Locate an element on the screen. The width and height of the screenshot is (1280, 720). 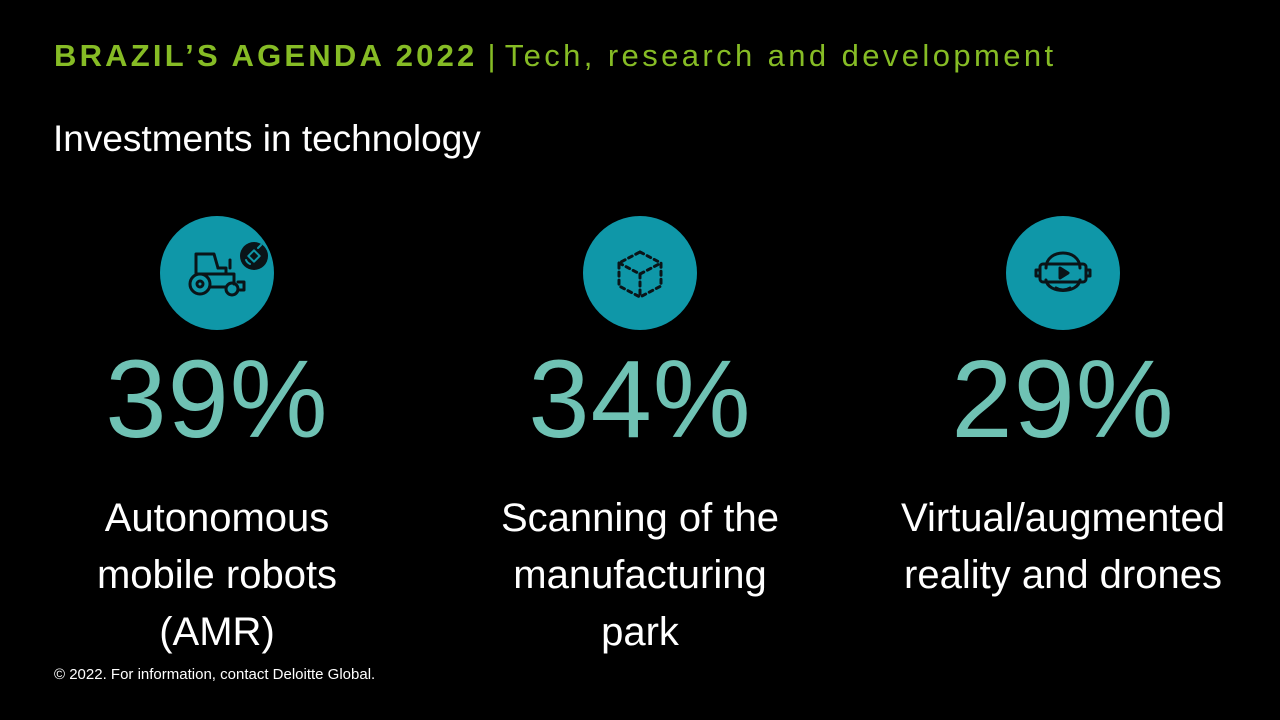
stat-label: Scanning of the manufacturing park is located at coordinates (640, 575).